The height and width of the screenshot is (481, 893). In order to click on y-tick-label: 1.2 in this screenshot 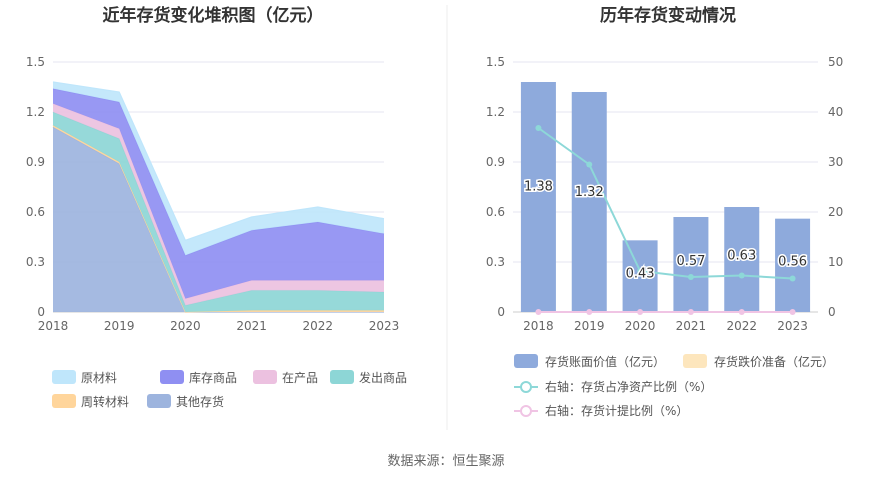, I will do `click(35, 112)`.